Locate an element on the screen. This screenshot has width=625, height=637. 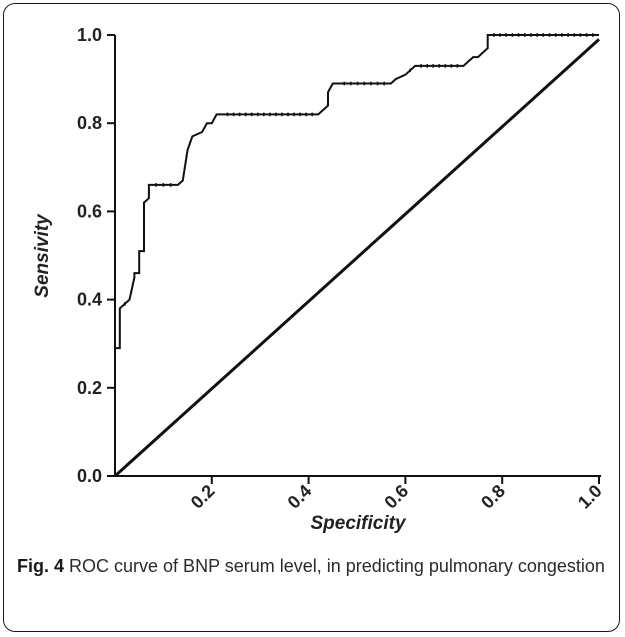
y-tick-label: 0.6 is located at coordinates (89, 211).